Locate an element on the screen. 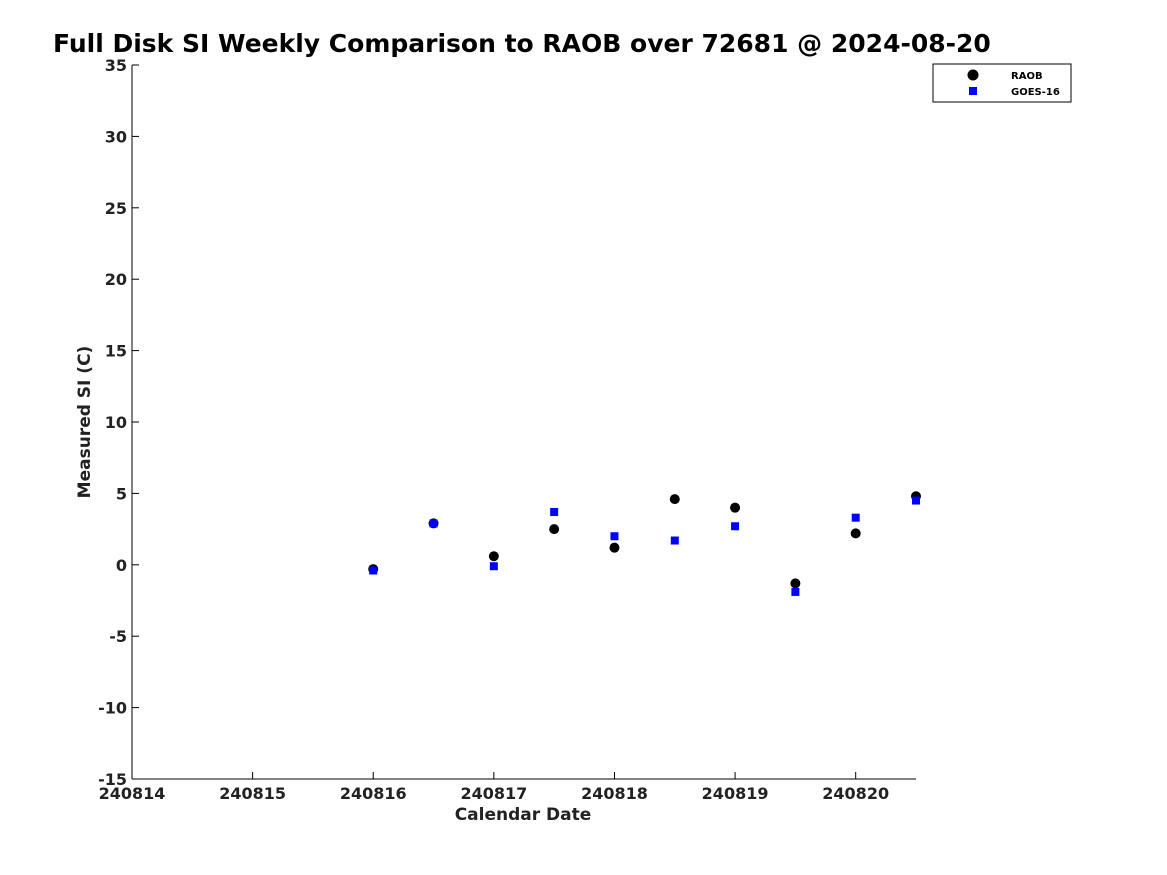 The width and height of the screenshot is (1167, 875). x-tick-label: 240818 is located at coordinates (614, 793).